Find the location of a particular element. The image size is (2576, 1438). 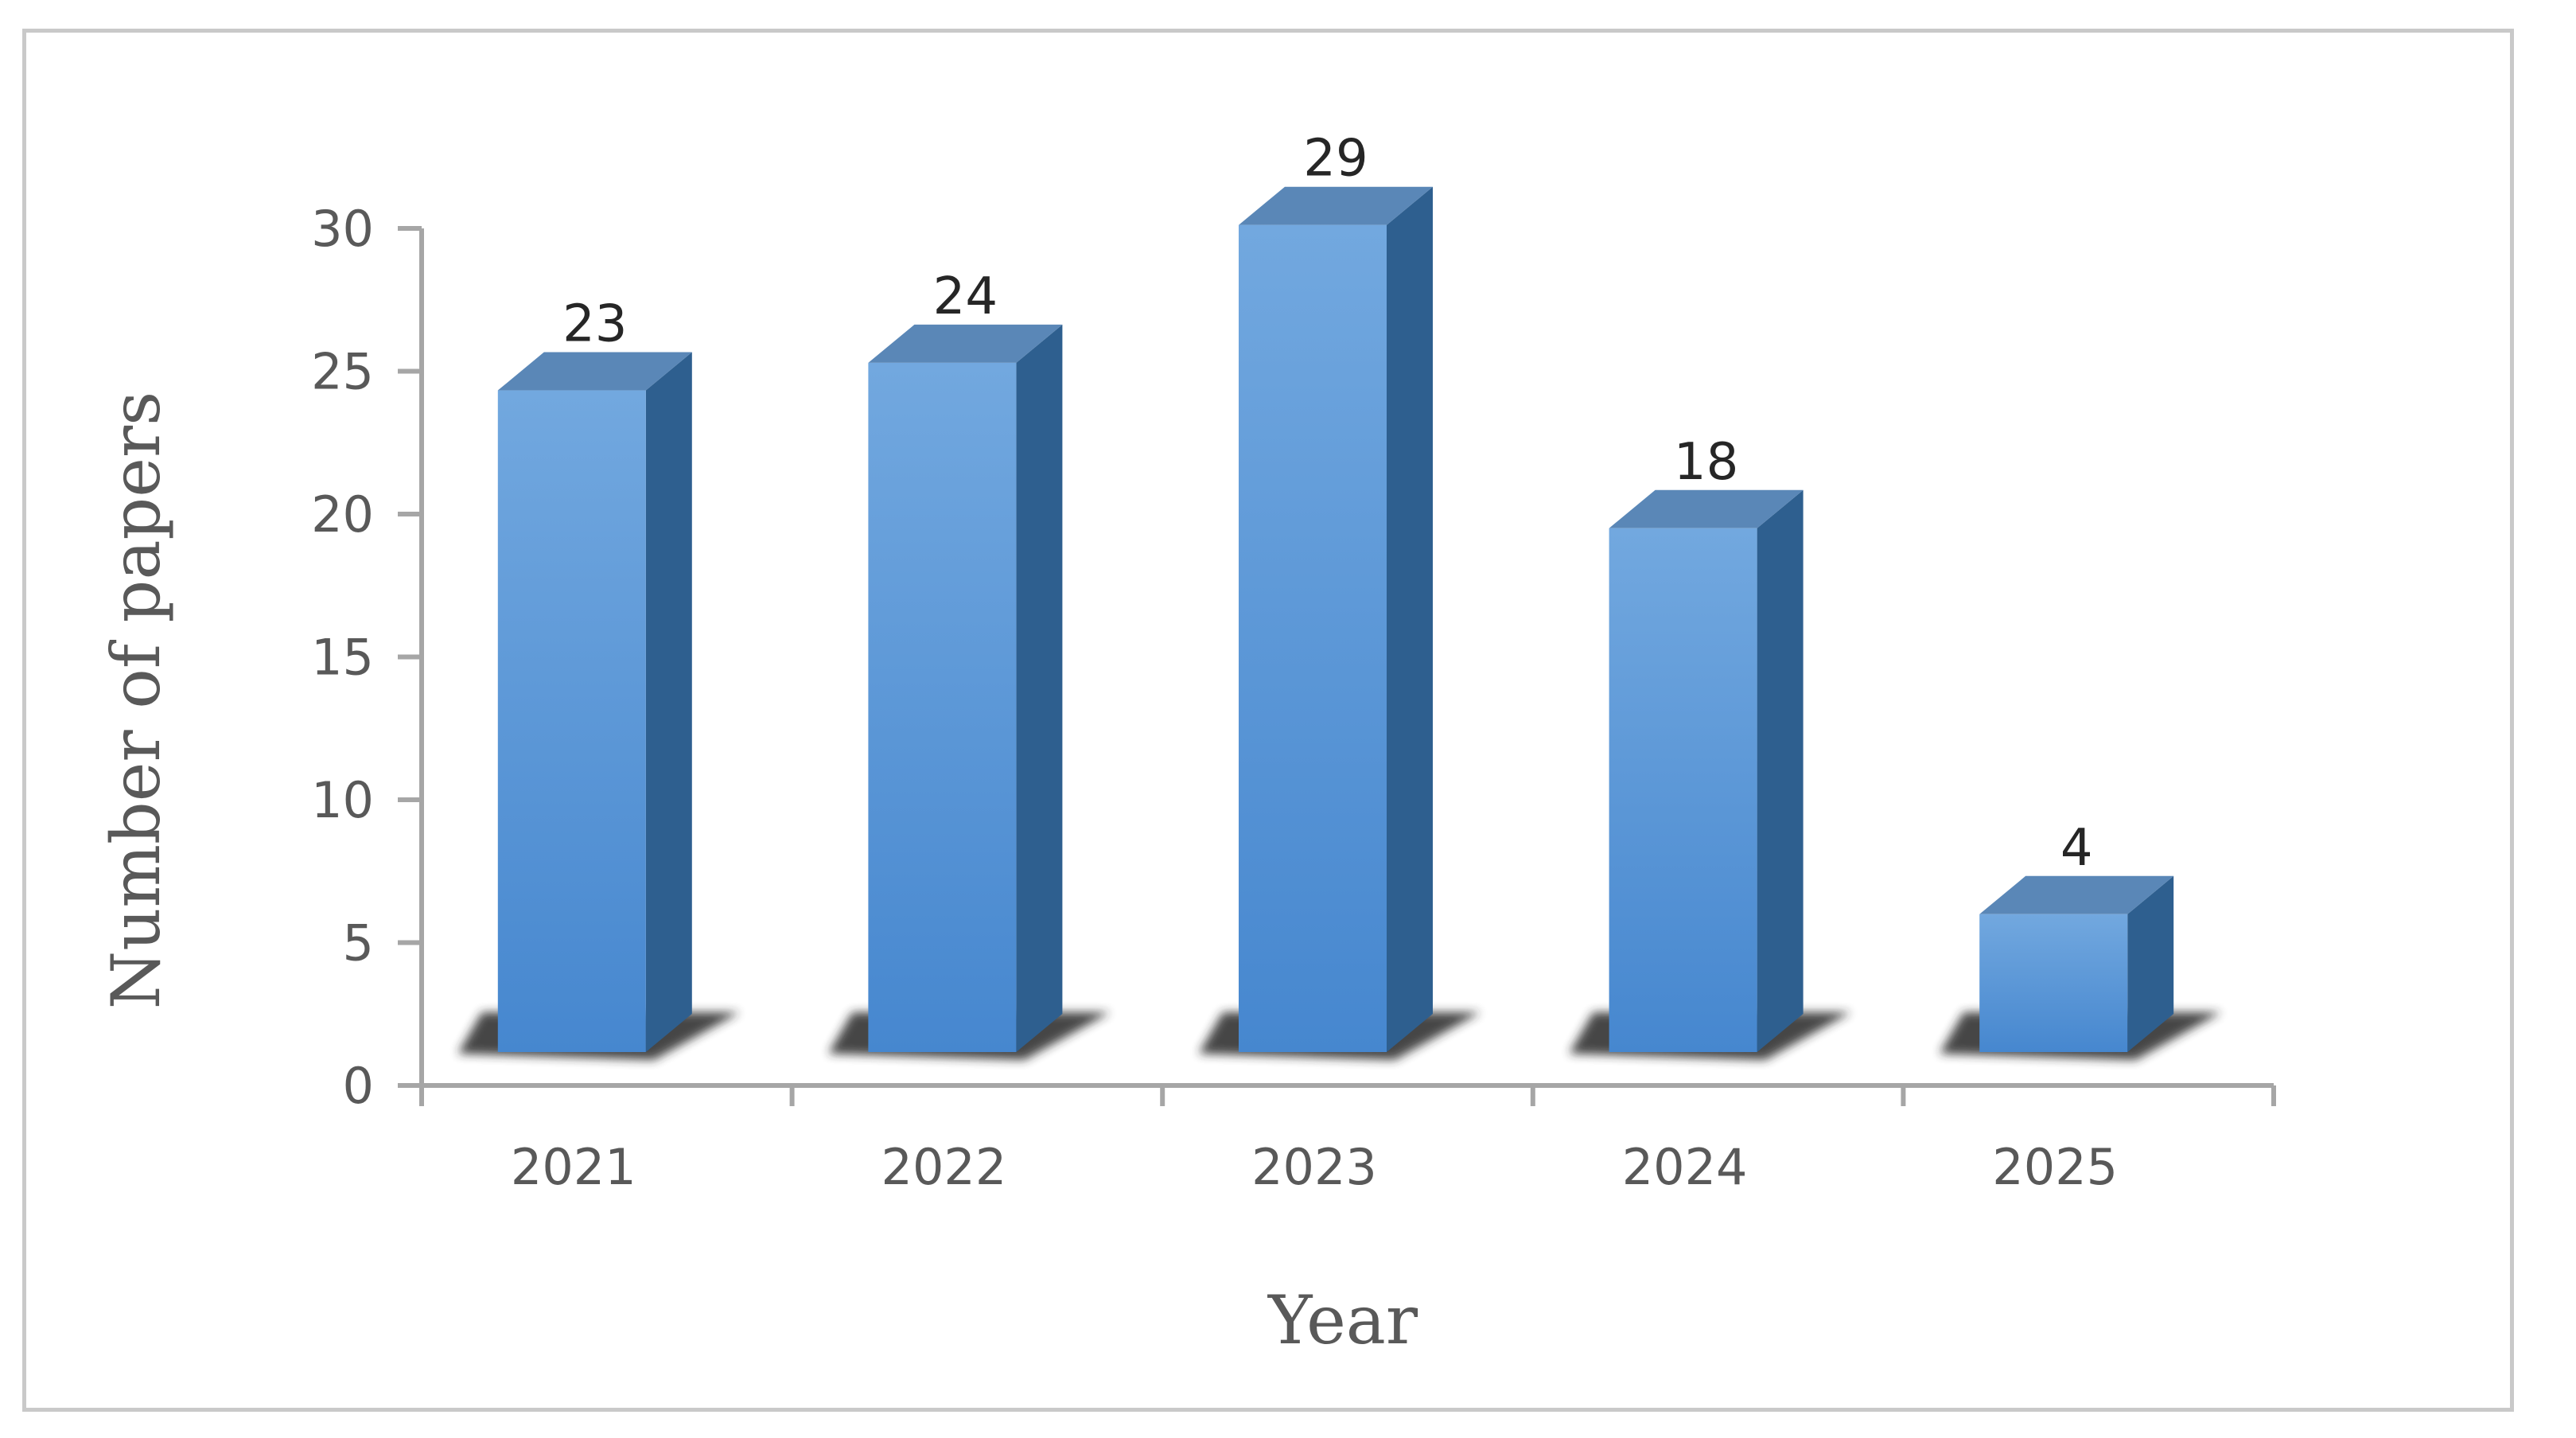

y-tick-label: 30 is located at coordinates (343, 229).